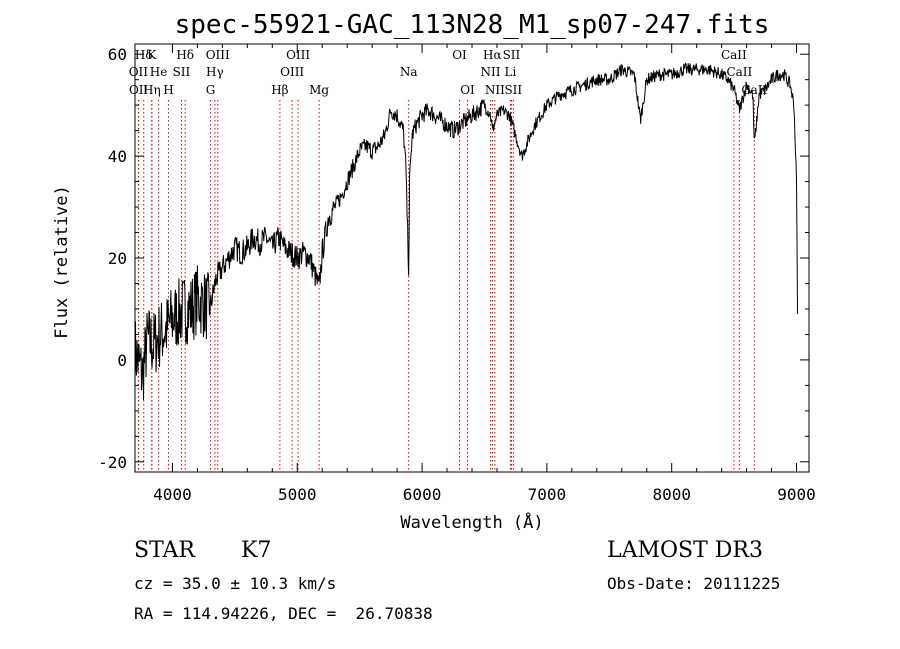 The width and height of the screenshot is (900, 649). Describe the element at coordinates (139, 72) in the screenshot. I see `spectral-line-label-1: OII` at that location.